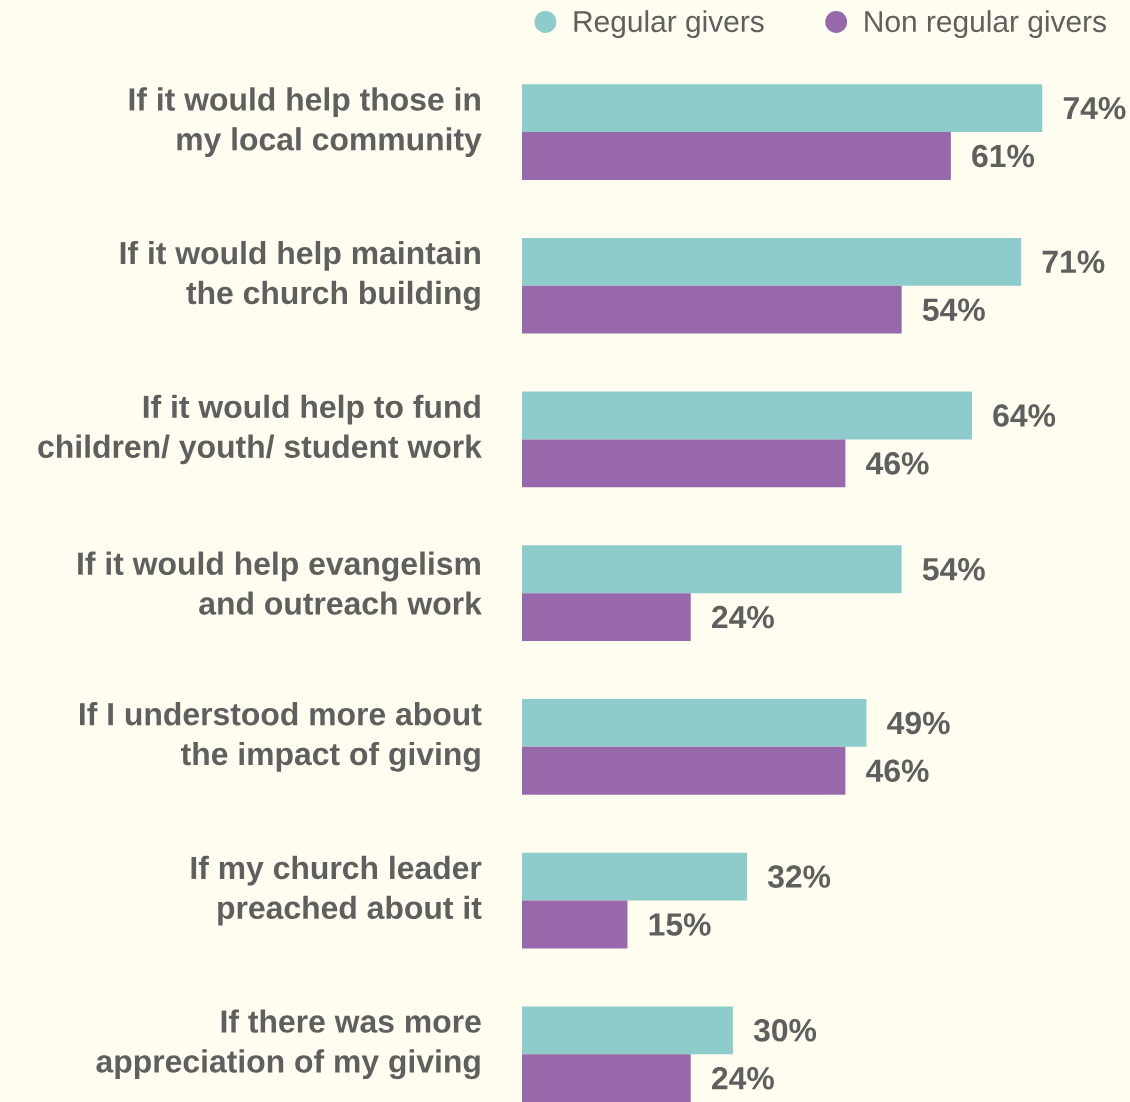 The width and height of the screenshot is (1130, 1102). I want to click on data-label: 49%, so click(918, 723).